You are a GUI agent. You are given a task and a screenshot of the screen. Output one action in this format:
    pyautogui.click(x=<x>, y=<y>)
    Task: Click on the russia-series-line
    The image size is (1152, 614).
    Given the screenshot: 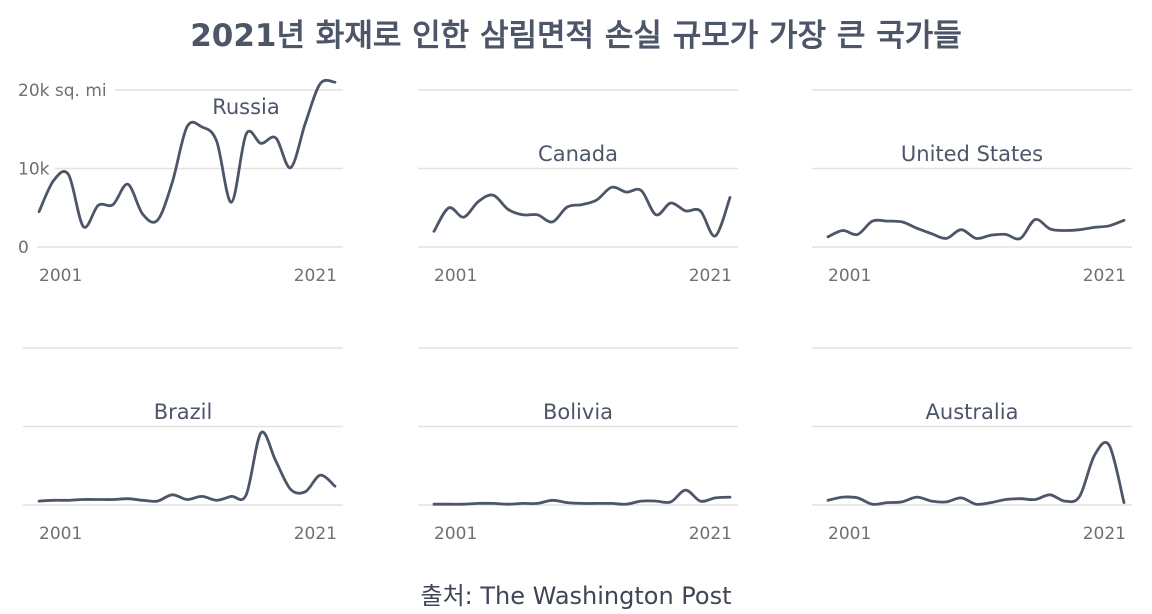 What is the action you would take?
    pyautogui.click(x=187, y=153)
    